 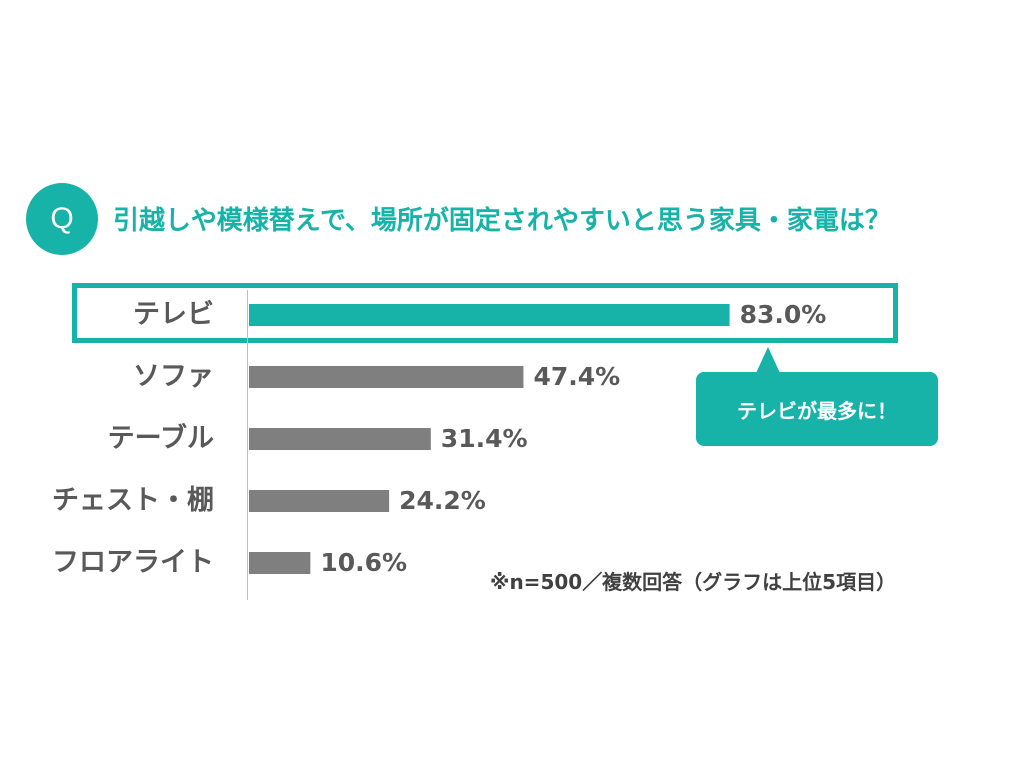 What do you see at coordinates (173, 314) in the screenshot?
I see `category-label-1: テレビ` at bounding box center [173, 314].